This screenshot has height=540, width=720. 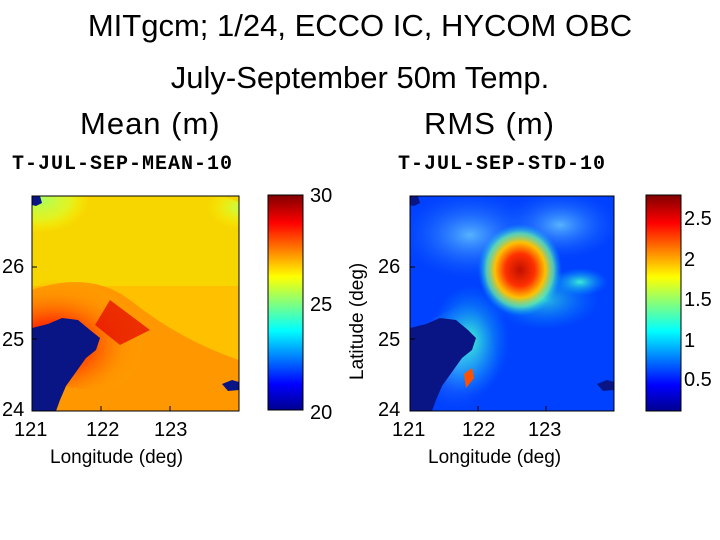 What do you see at coordinates (502, 164) in the screenshot?
I see `rms-panel-title: T-JUL-SEP-STD-10` at bounding box center [502, 164].